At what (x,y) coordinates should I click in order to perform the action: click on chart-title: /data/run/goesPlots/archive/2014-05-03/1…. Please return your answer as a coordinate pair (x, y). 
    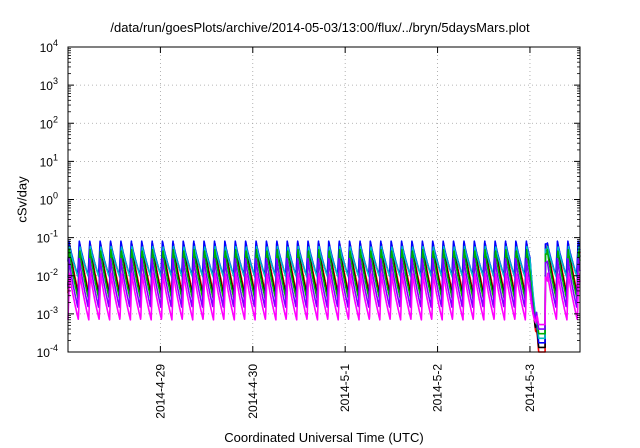
    Looking at the image, I should click on (320, 27).